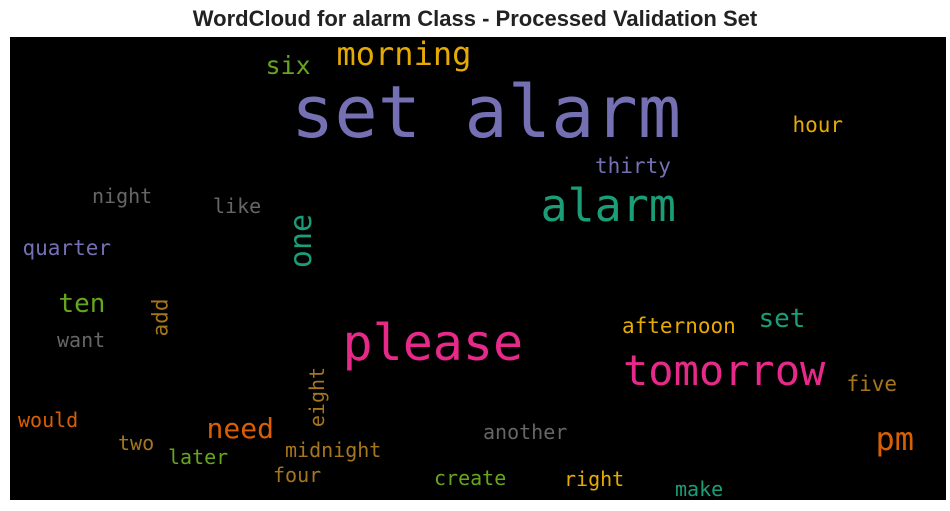 This screenshot has height=511, width=950. Describe the element at coordinates (48, 420) in the screenshot. I see `word-would: would` at that location.